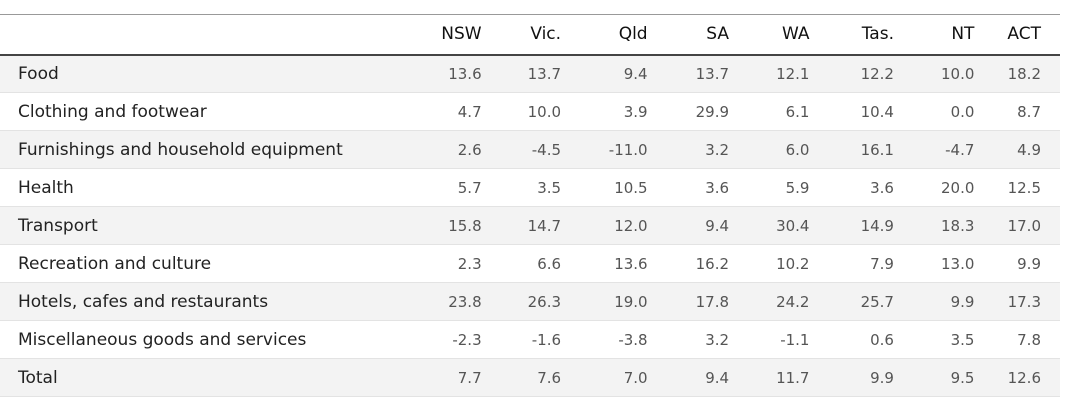  What do you see at coordinates (958, 263) in the screenshot?
I see `cell-nt: 13.0` at bounding box center [958, 263].